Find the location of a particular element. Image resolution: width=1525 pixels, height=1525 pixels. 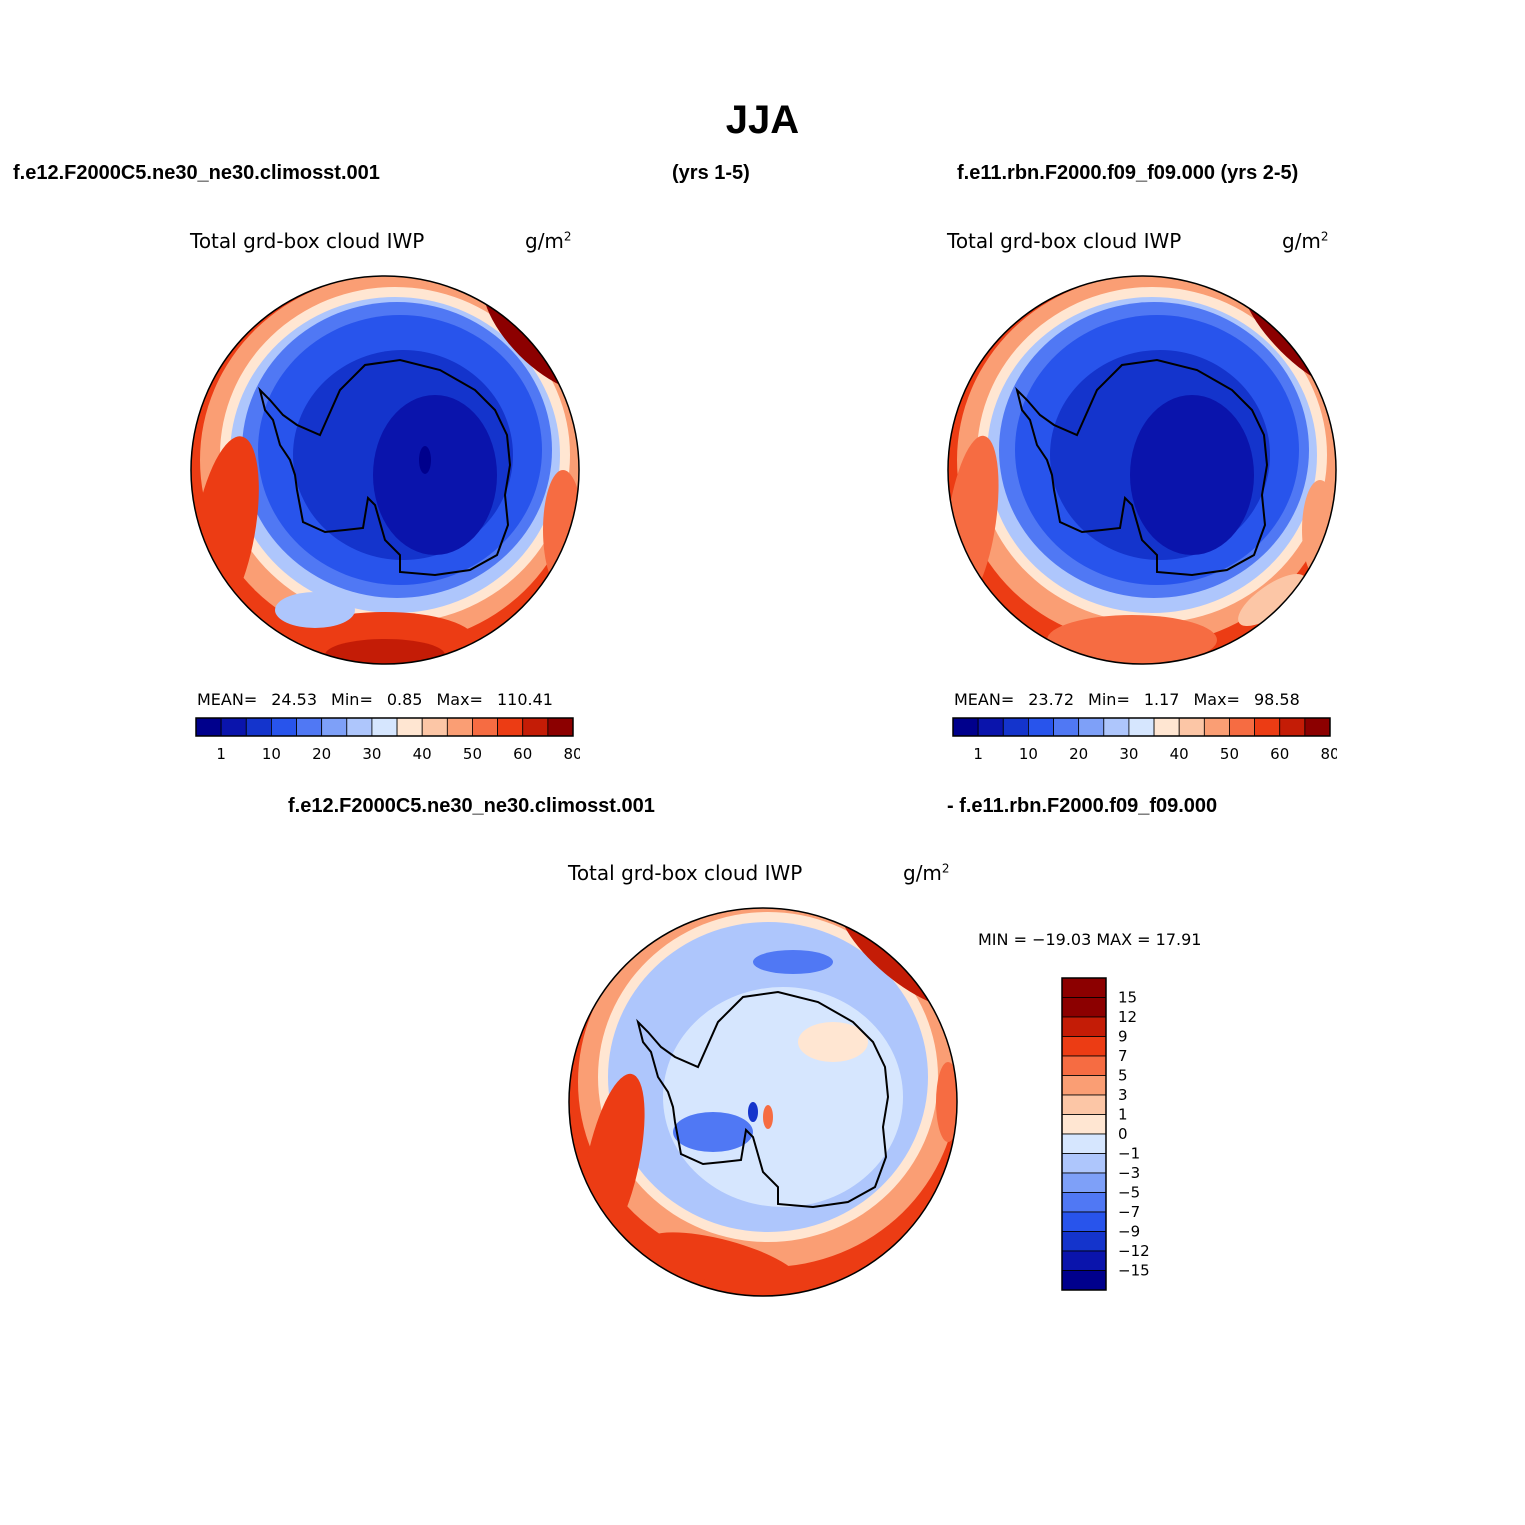

panel-b-field is located at coordinates (1142, 470).